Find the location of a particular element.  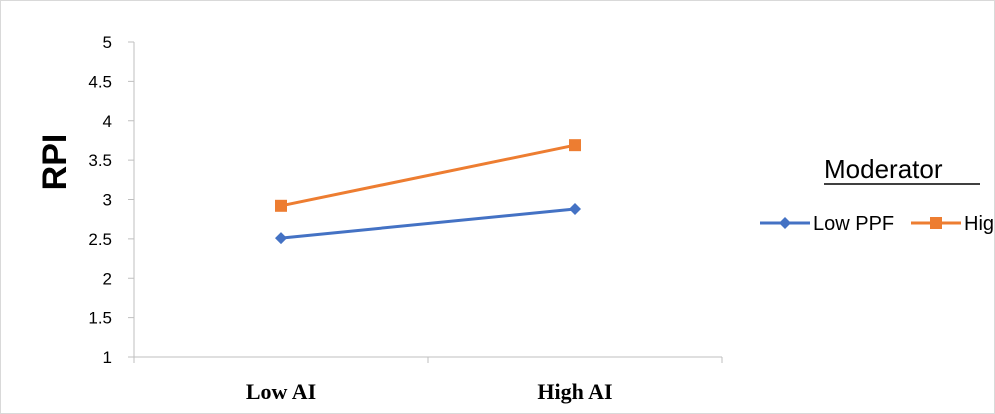

y-tick-label: 2.5 is located at coordinates (100, 239).